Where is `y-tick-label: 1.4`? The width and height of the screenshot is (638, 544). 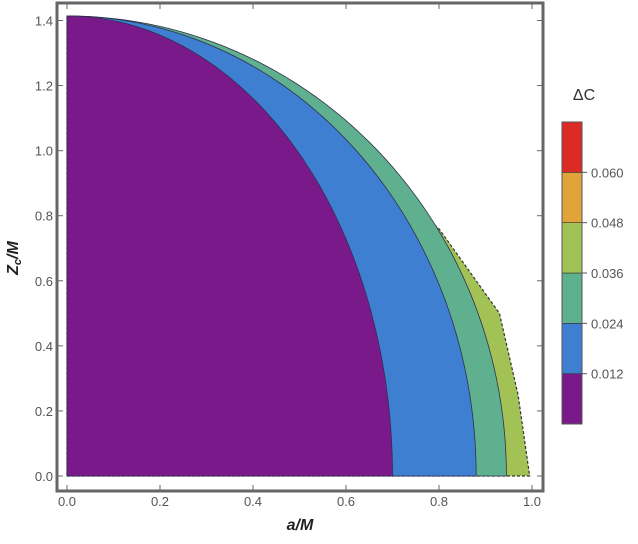 y-tick-label: 1.4 is located at coordinates (44, 21).